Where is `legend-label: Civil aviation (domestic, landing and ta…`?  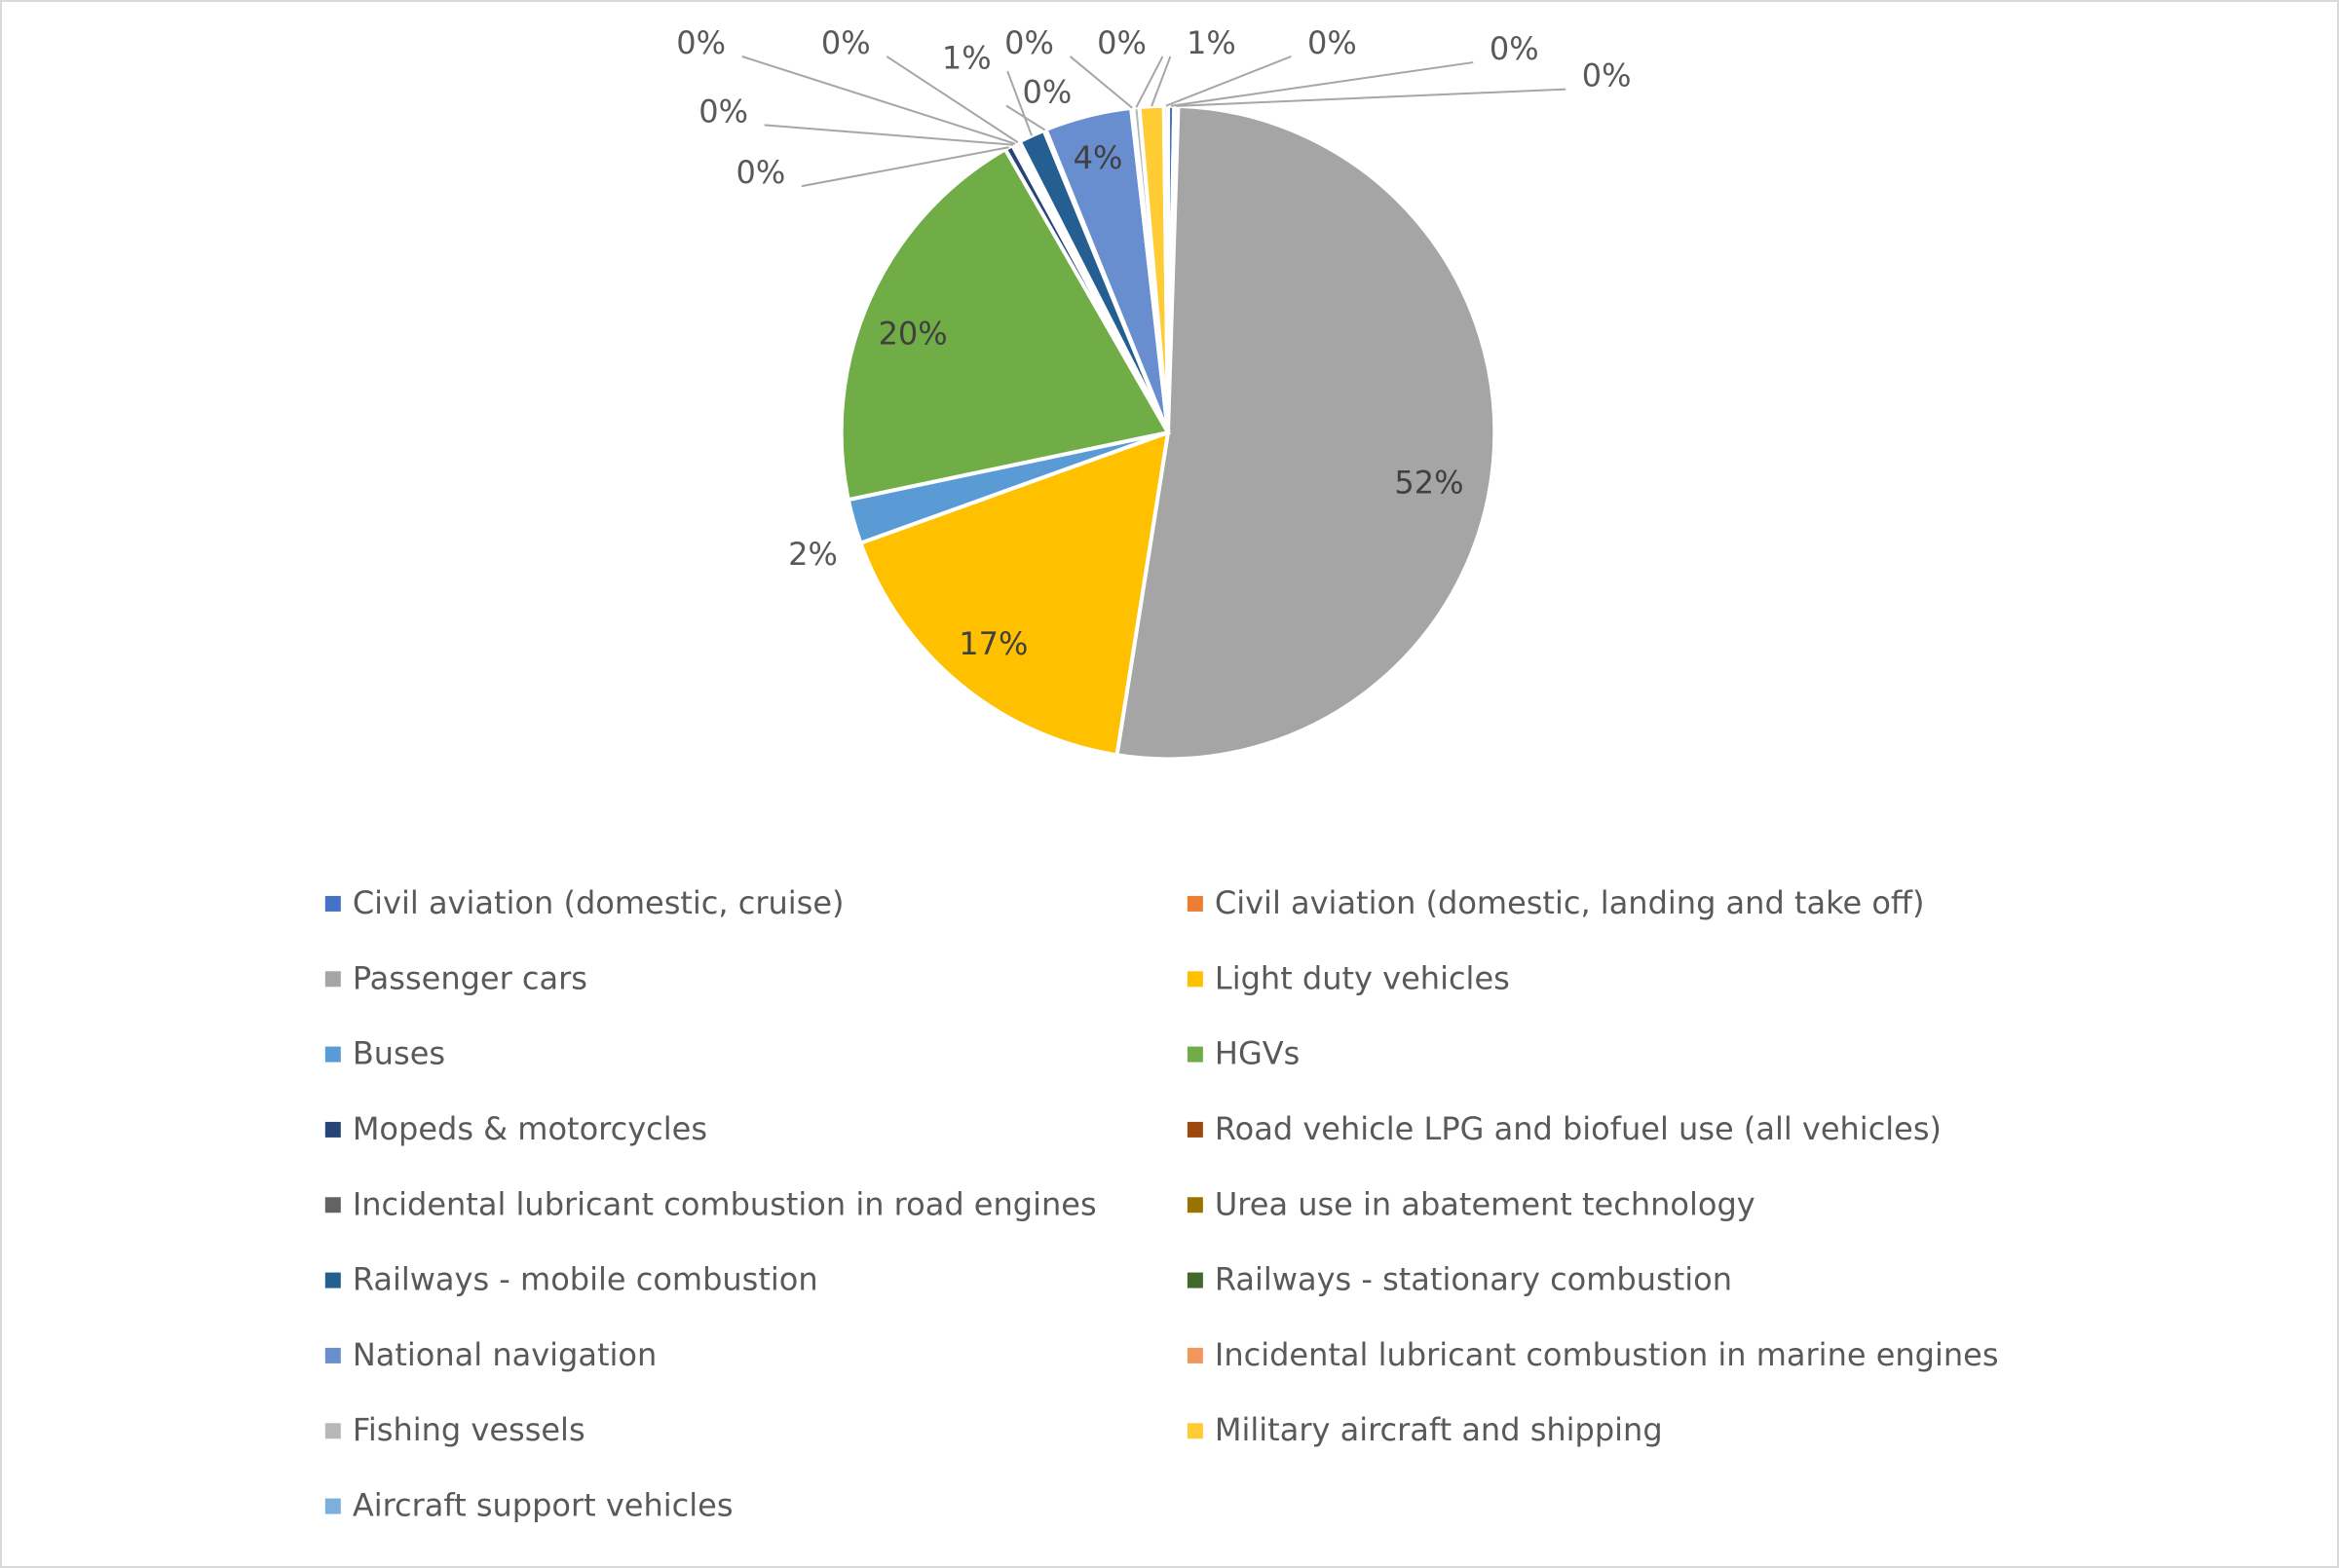 legend-label: Civil aviation (domestic, landing and ta… is located at coordinates (1570, 902).